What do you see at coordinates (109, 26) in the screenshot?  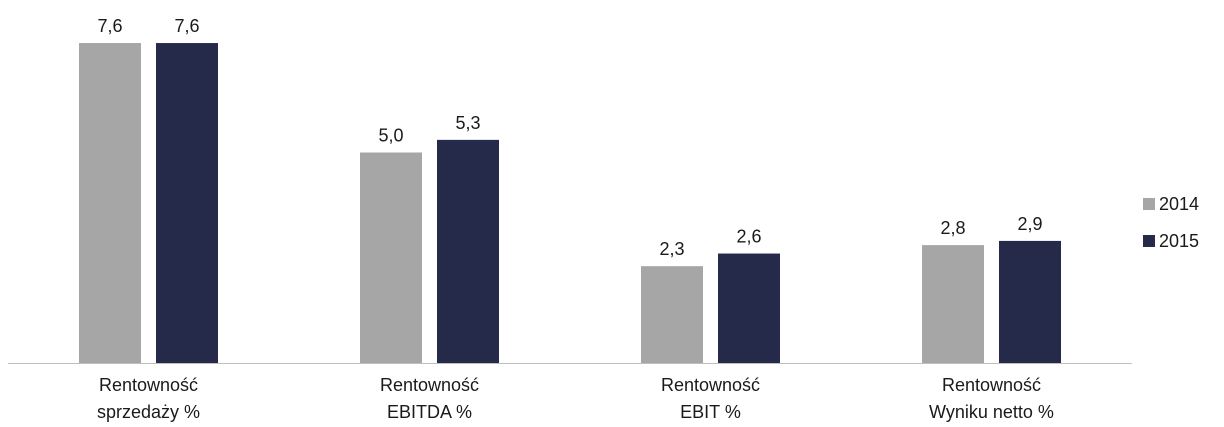 I see `data-label-2014-0: 7,6` at bounding box center [109, 26].